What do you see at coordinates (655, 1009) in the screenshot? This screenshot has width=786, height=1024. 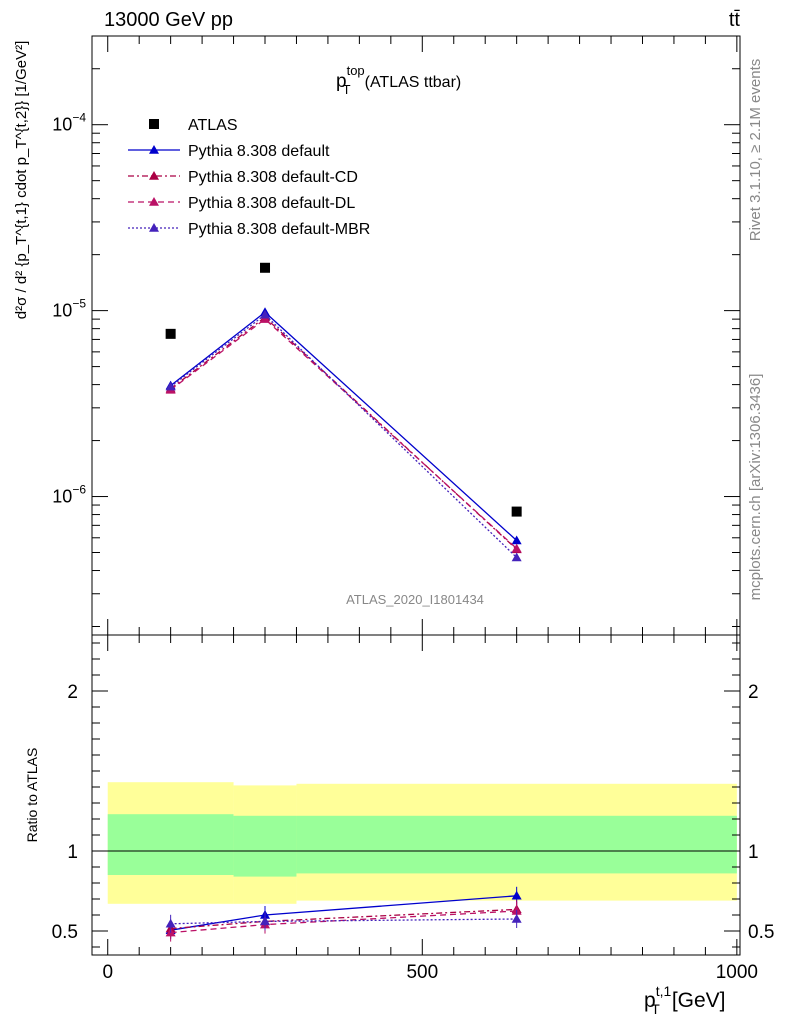 I see `xlabel-sub: T` at bounding box center [655, 1009].